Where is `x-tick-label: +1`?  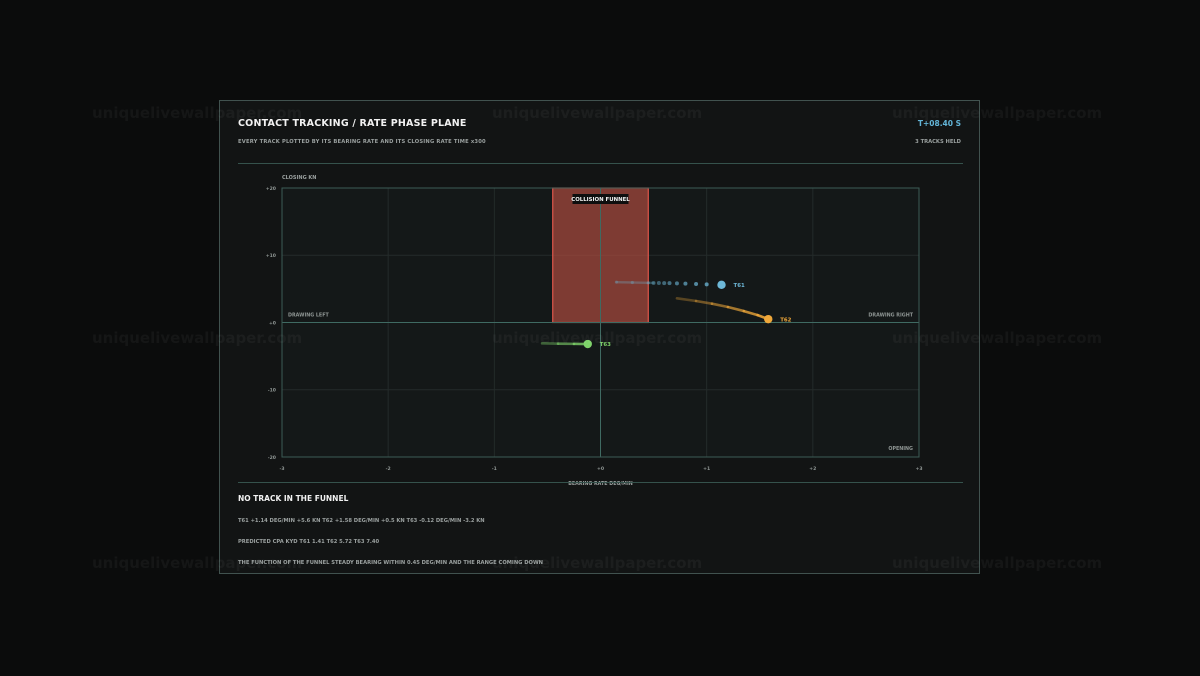
x-tick-label: +1 is located at coordinates (706, 469).